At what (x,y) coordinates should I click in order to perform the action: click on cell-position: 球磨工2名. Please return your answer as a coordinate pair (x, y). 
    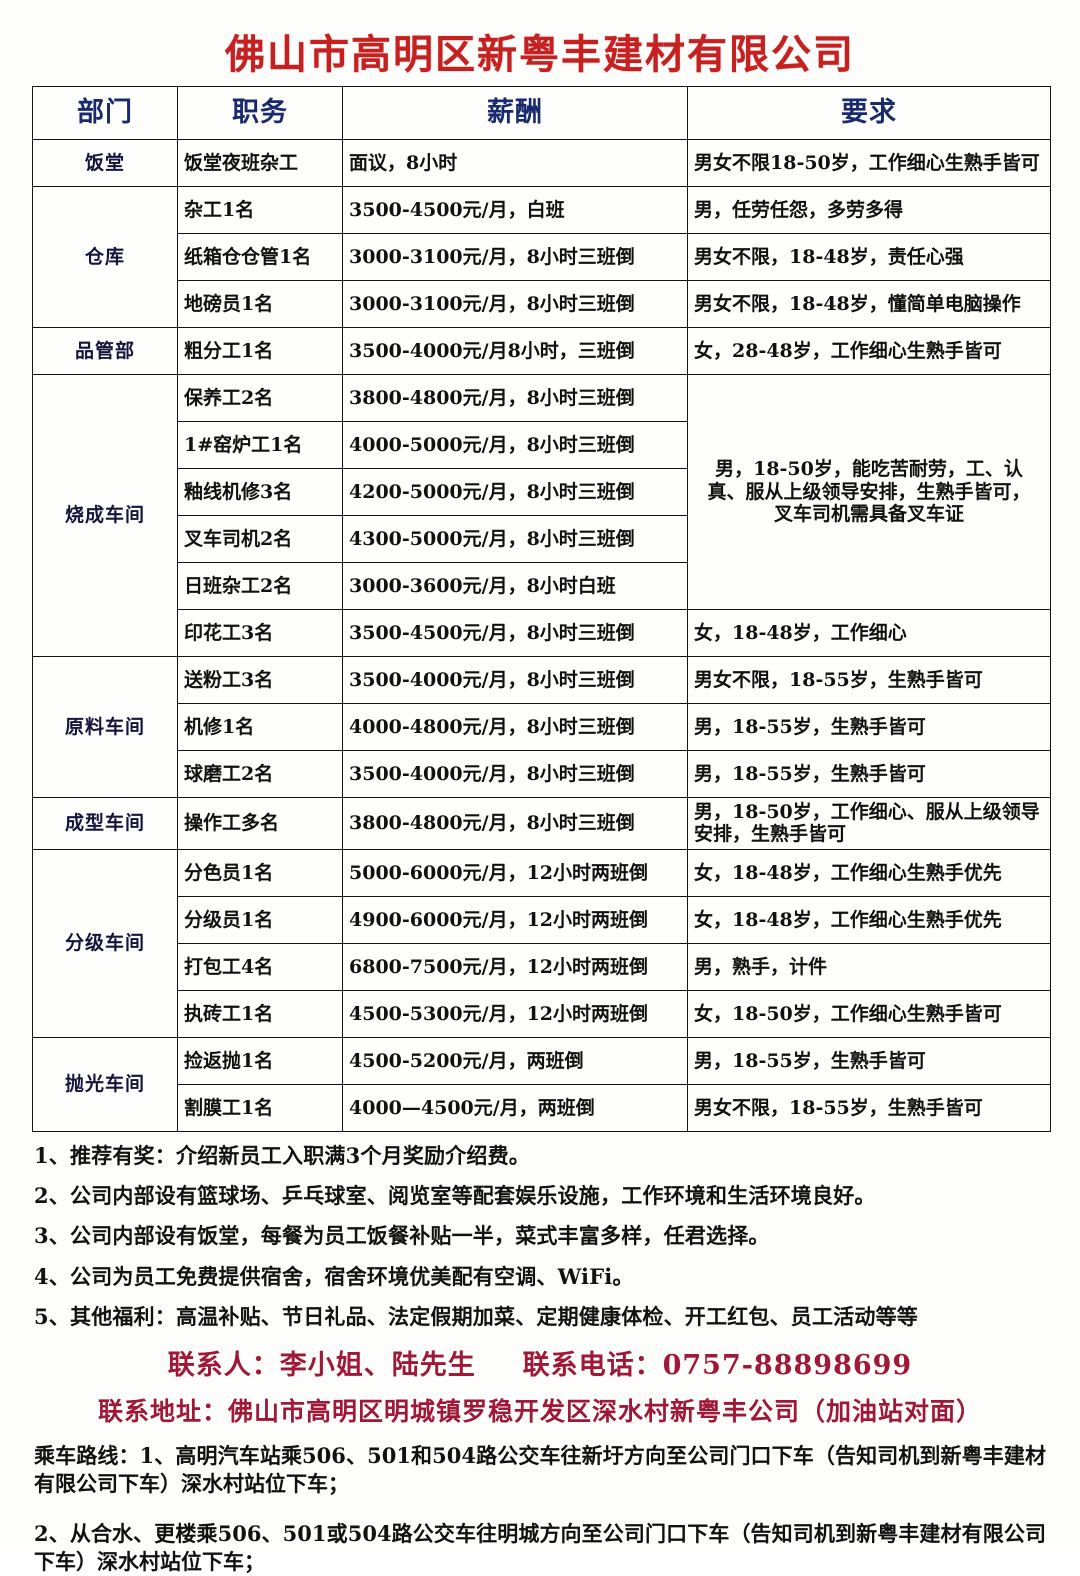
    Looking at the image, I should click on (260, 774).